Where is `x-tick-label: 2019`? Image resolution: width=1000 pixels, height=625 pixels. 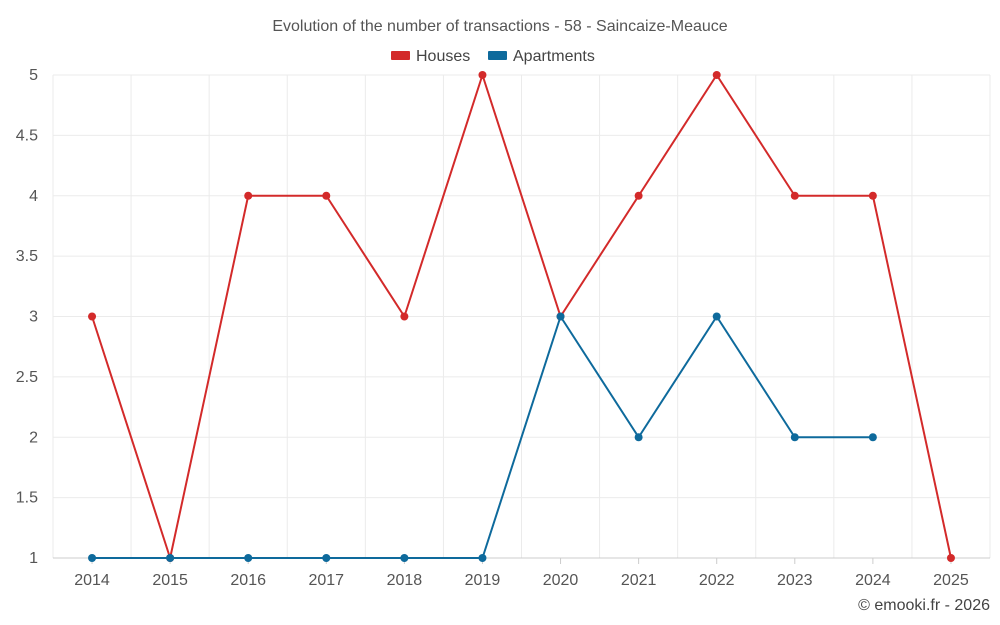
x-tick-label: 2019 is located at coordinates (483, 580).